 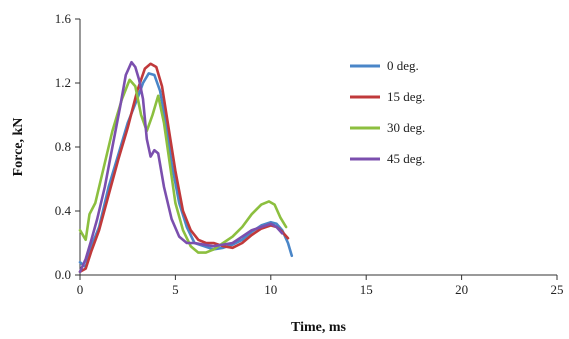 What do you see at coordinates (63, 18) in the screenshot?
I see `y-tick-label: 1.6` at bounding box center [63, 18].